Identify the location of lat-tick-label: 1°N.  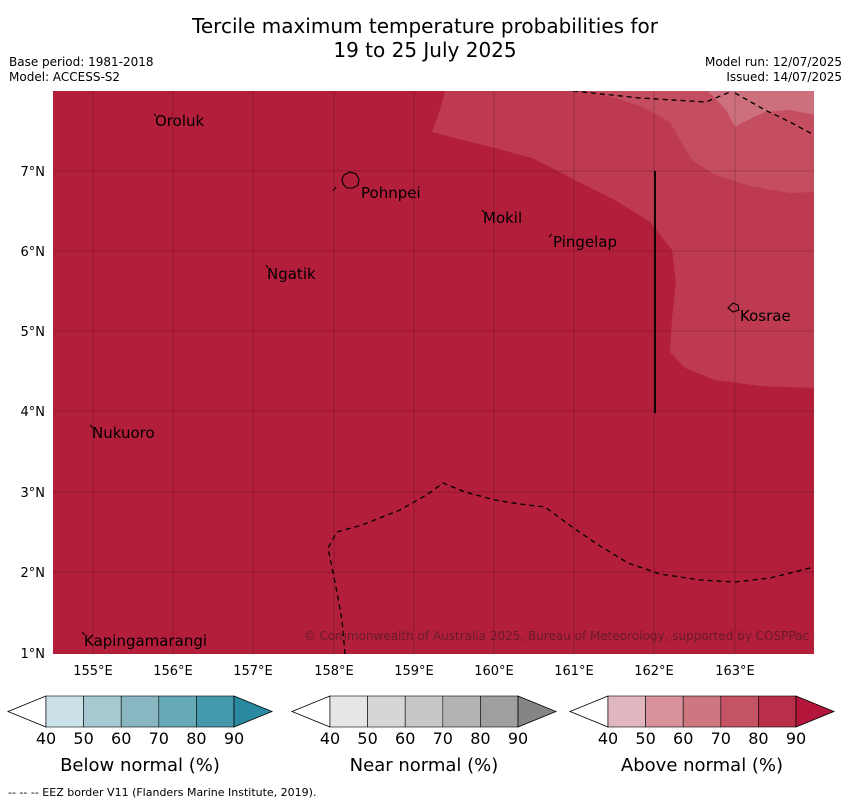
(33, 654).